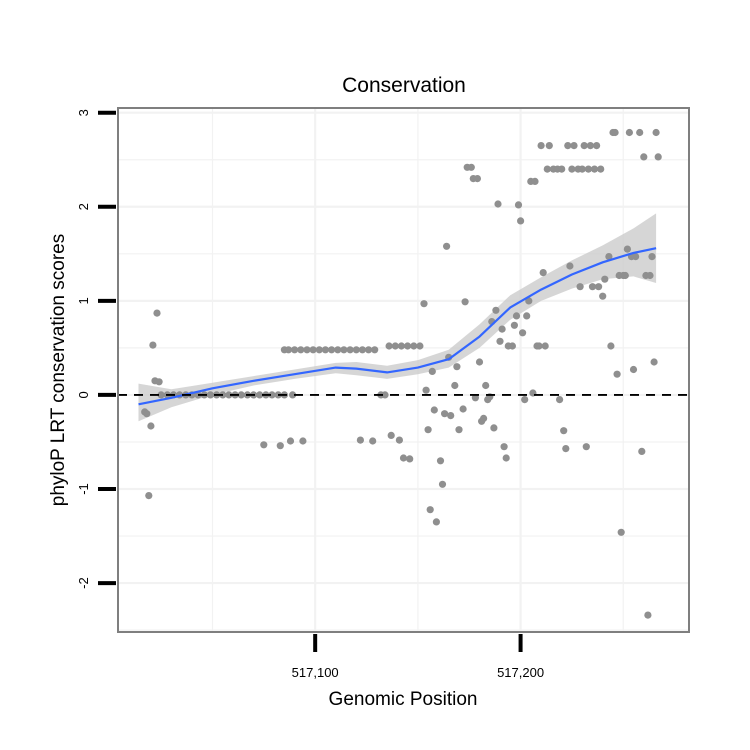 This screenshot has width=750, height=750. I want to click on y-tick-label: 2, so click(83, 206).